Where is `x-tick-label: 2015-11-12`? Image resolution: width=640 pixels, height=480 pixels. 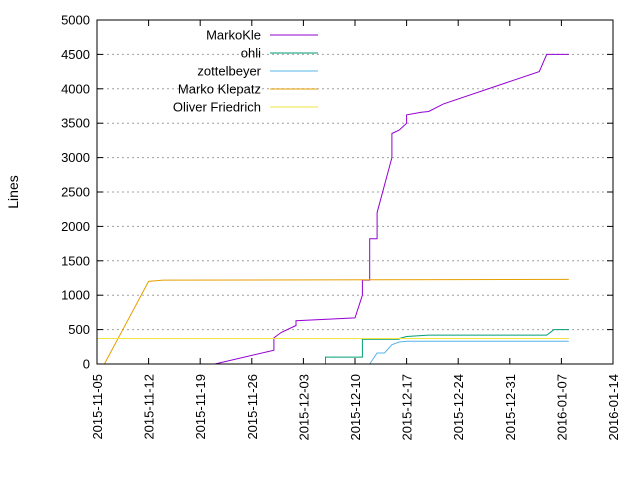 x-tick-label: 2015-11-12 is located at coordinates (149, 407).